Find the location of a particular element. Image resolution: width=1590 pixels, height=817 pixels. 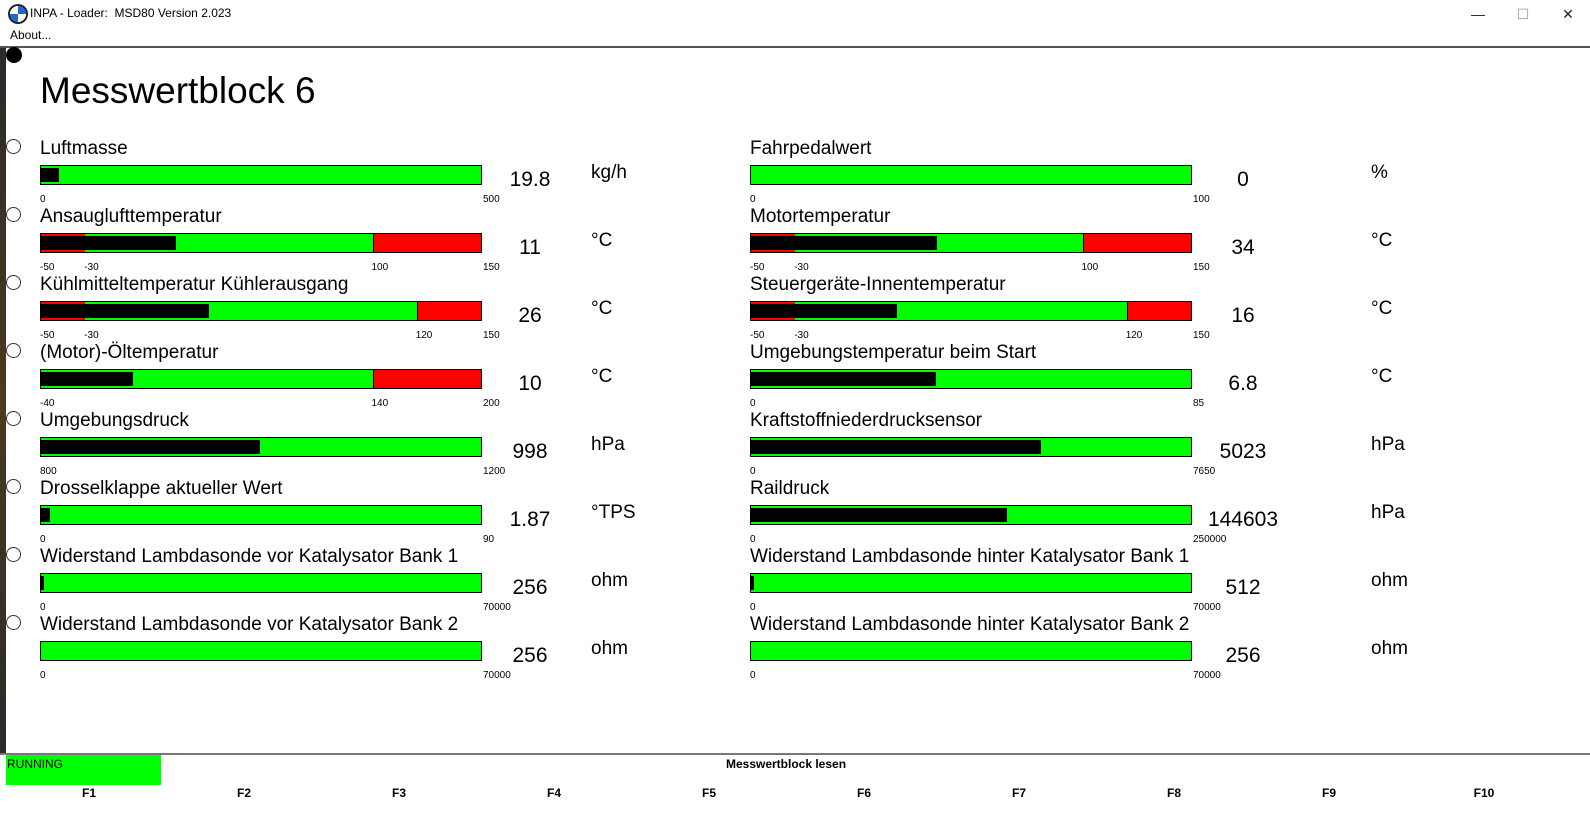

action-label: Messwertblock lesen is located at coordinates (786, 764).